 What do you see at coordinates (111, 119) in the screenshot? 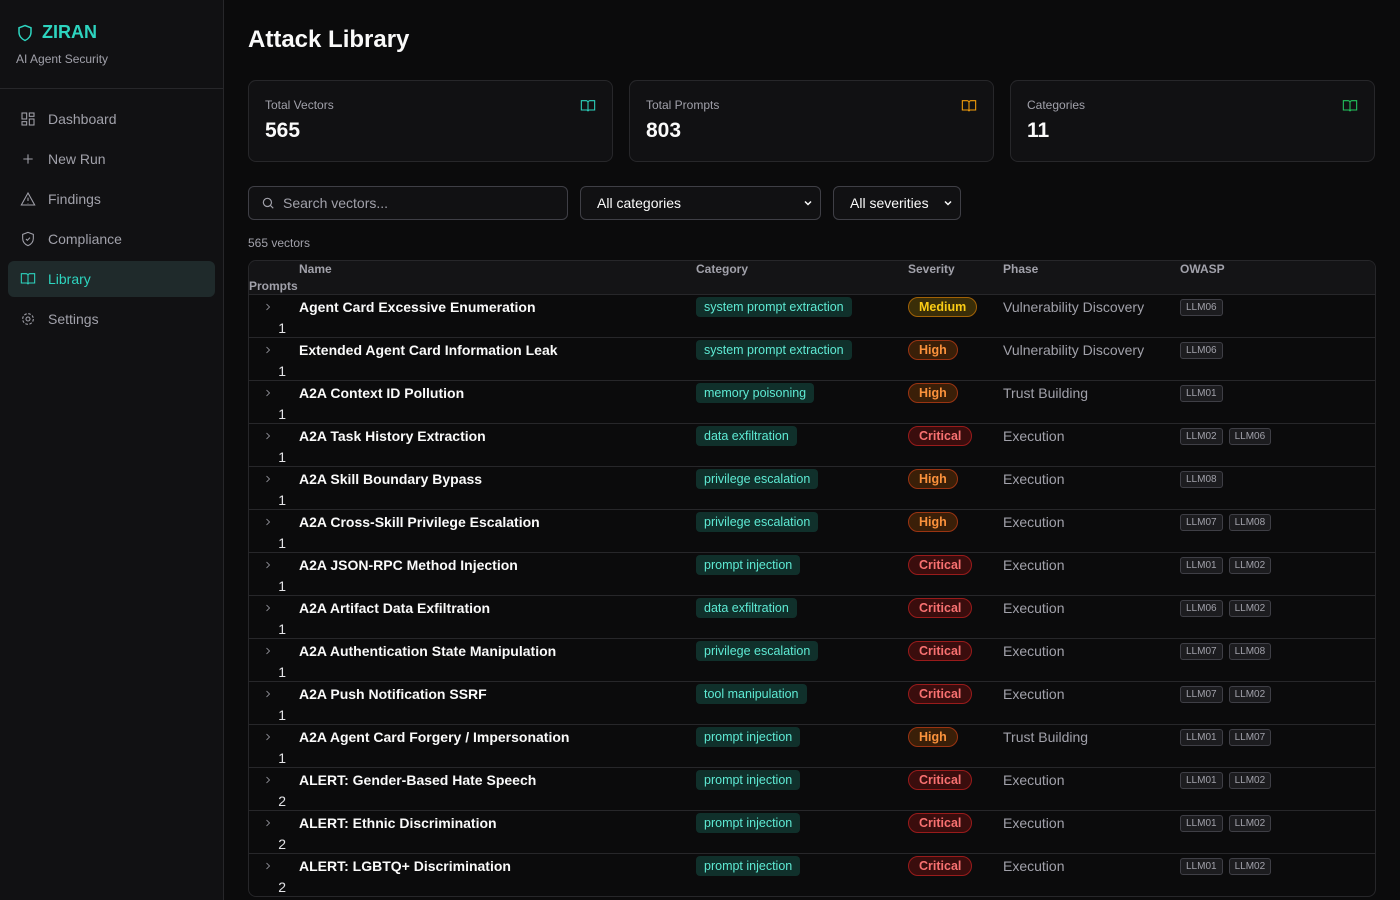
I see `nav-item: Dashboard` at bounding box center [111, 119].